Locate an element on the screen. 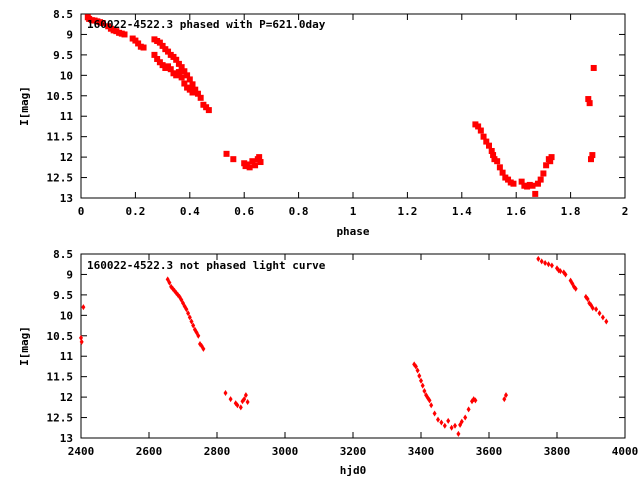 This screenshot has height=480, width=640. unphased-y-tick-label: 8.5 is located at coordinates (63, 254).